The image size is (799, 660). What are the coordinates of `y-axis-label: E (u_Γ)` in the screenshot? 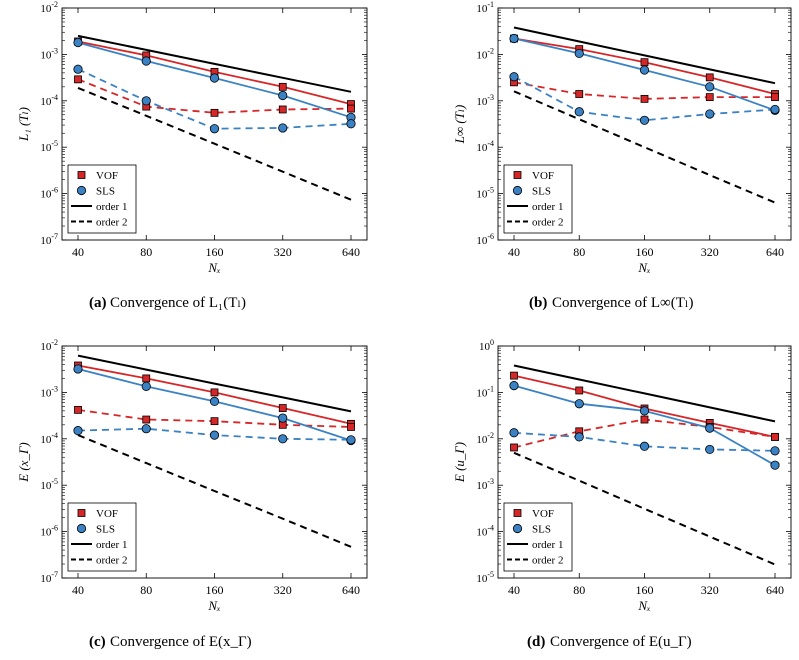 It's located at (459, 462).